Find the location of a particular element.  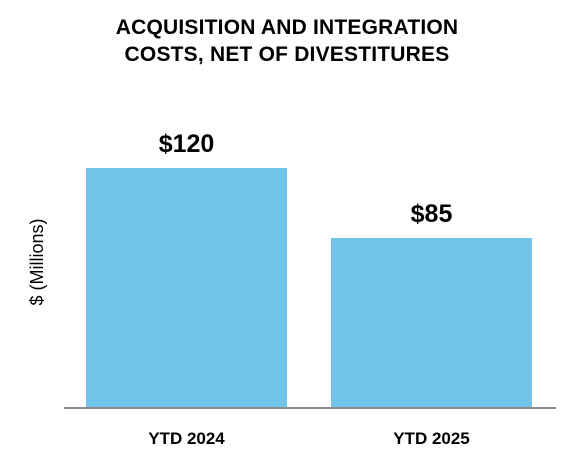

x-tick-label-2: YTD 2025 is located at coordinates (431, 438).